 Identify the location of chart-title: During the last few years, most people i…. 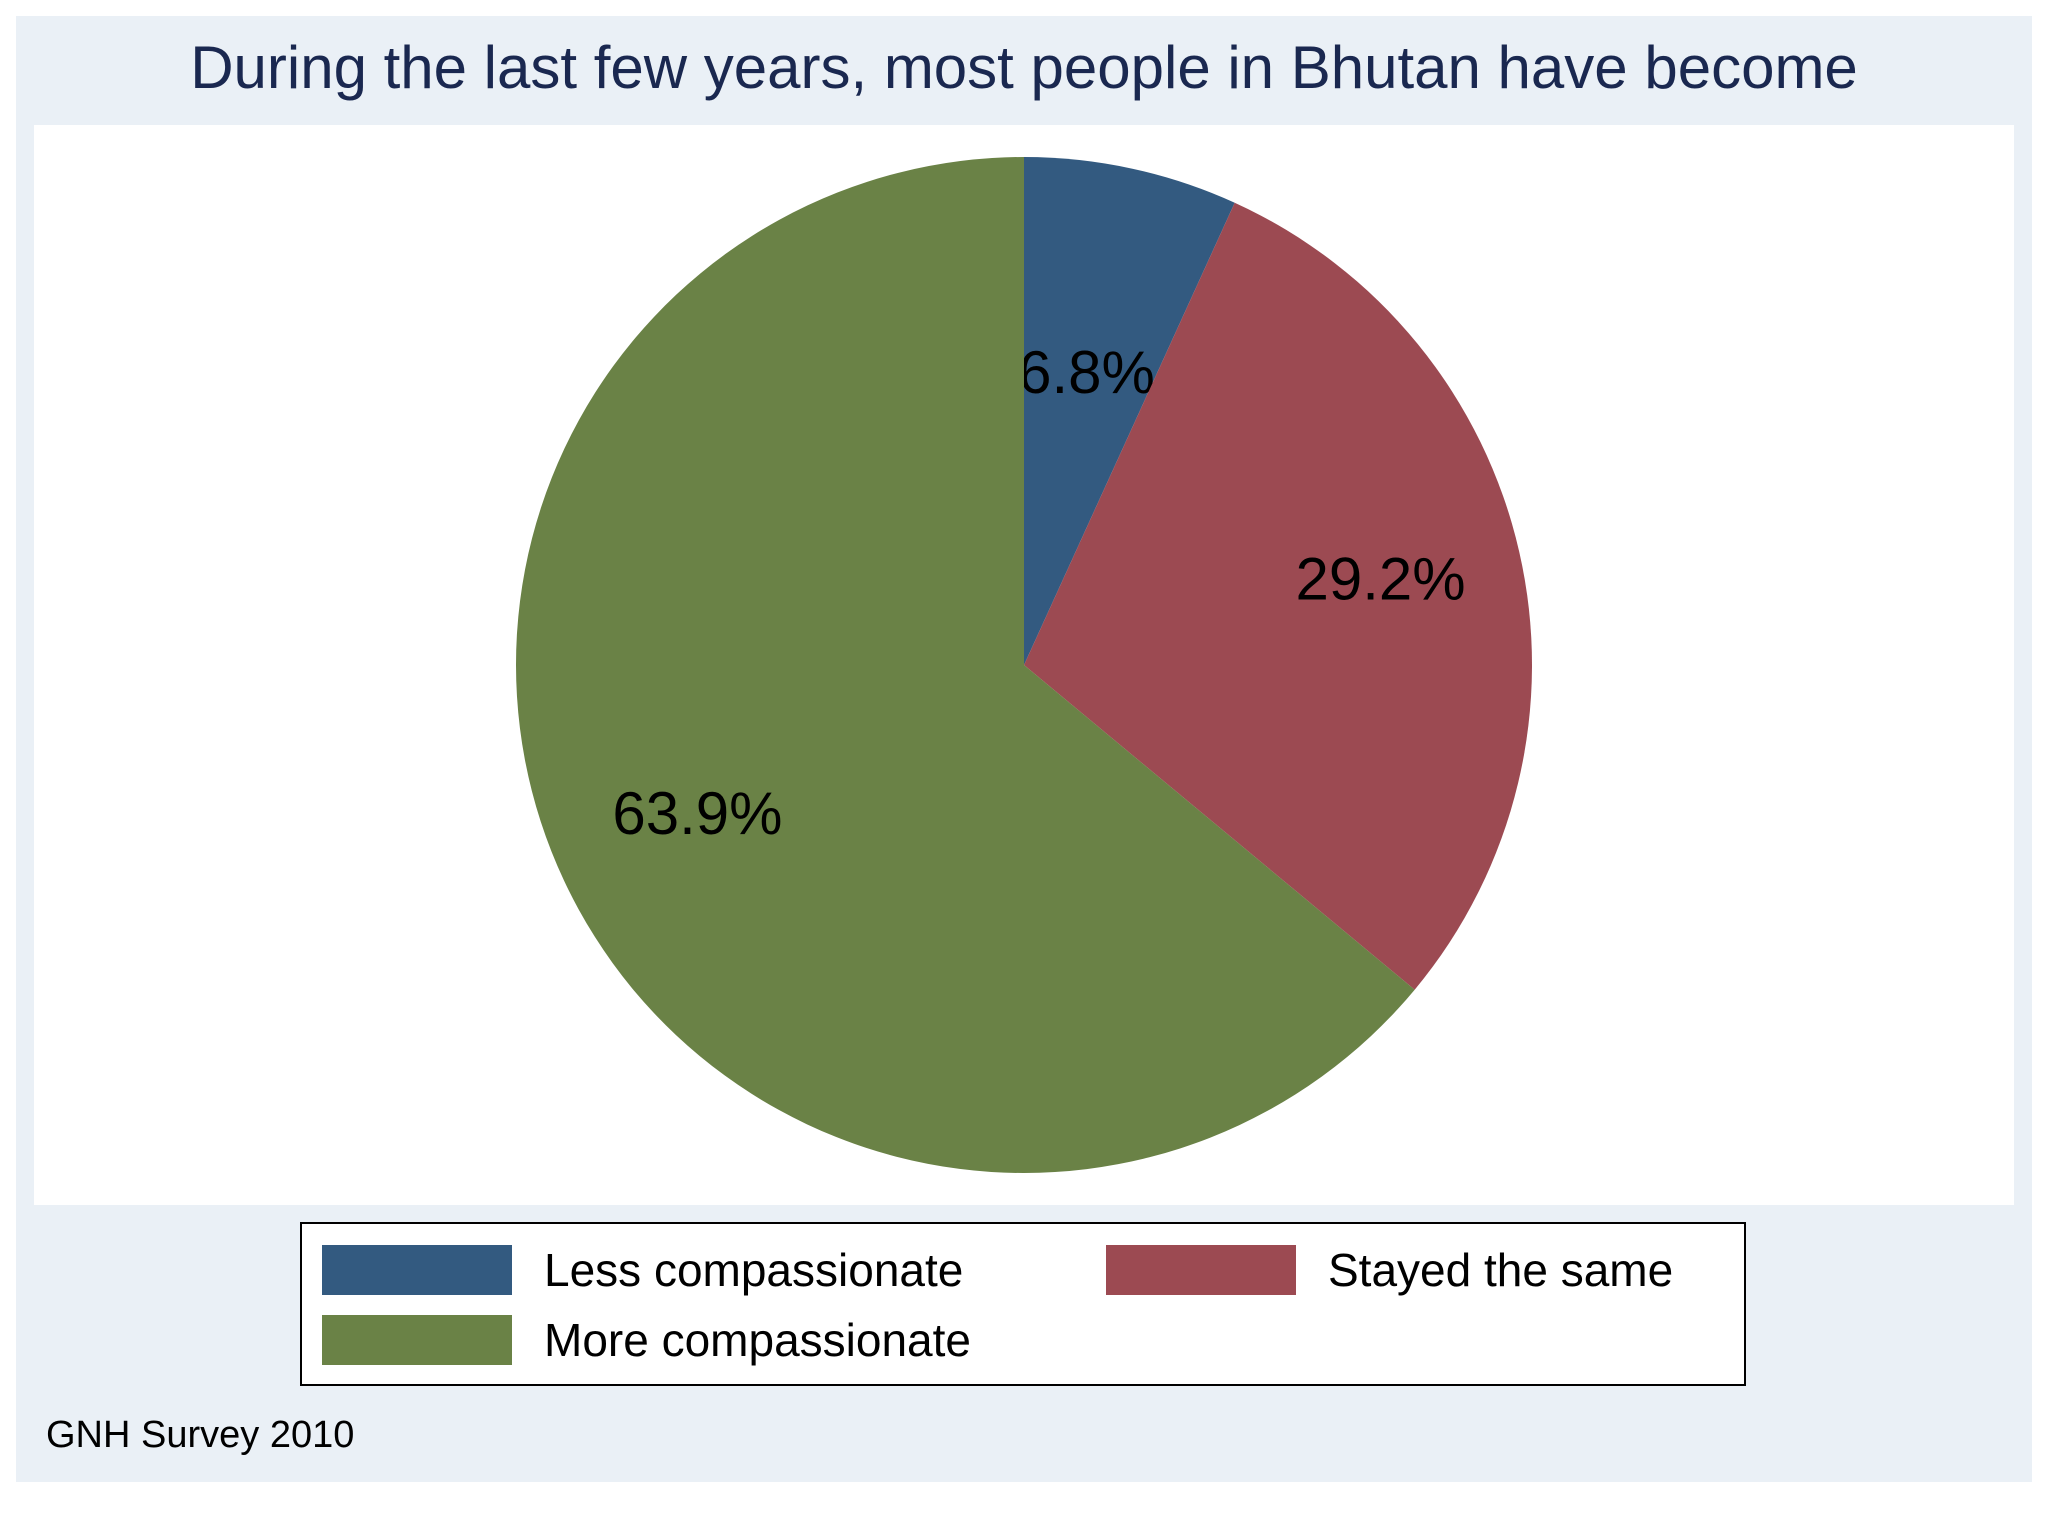
(1024, 67).